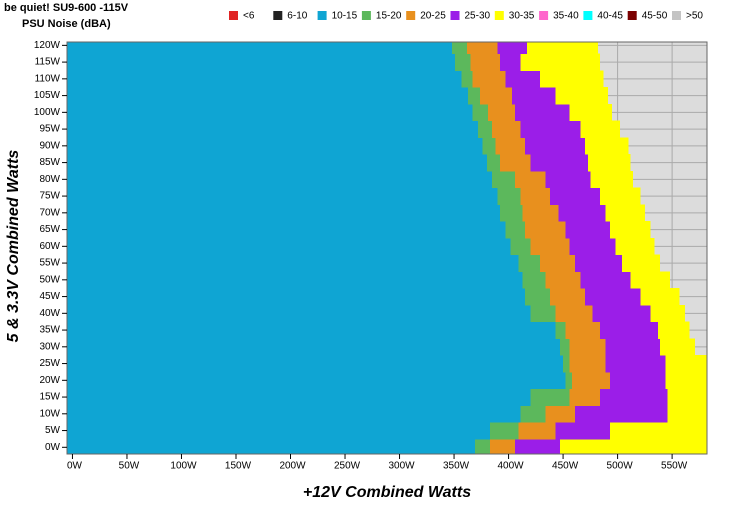  I want to click on legend-label: 35-40, so click(566, 16).